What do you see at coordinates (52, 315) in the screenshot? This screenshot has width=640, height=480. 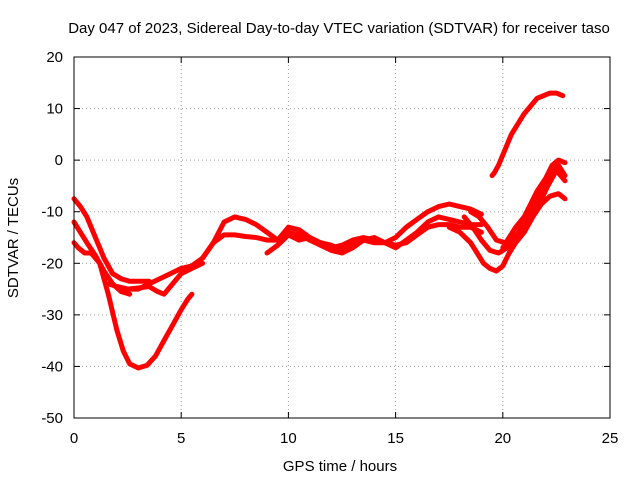 I see `y-tick-label: -30` at bounding box center [52, 315].